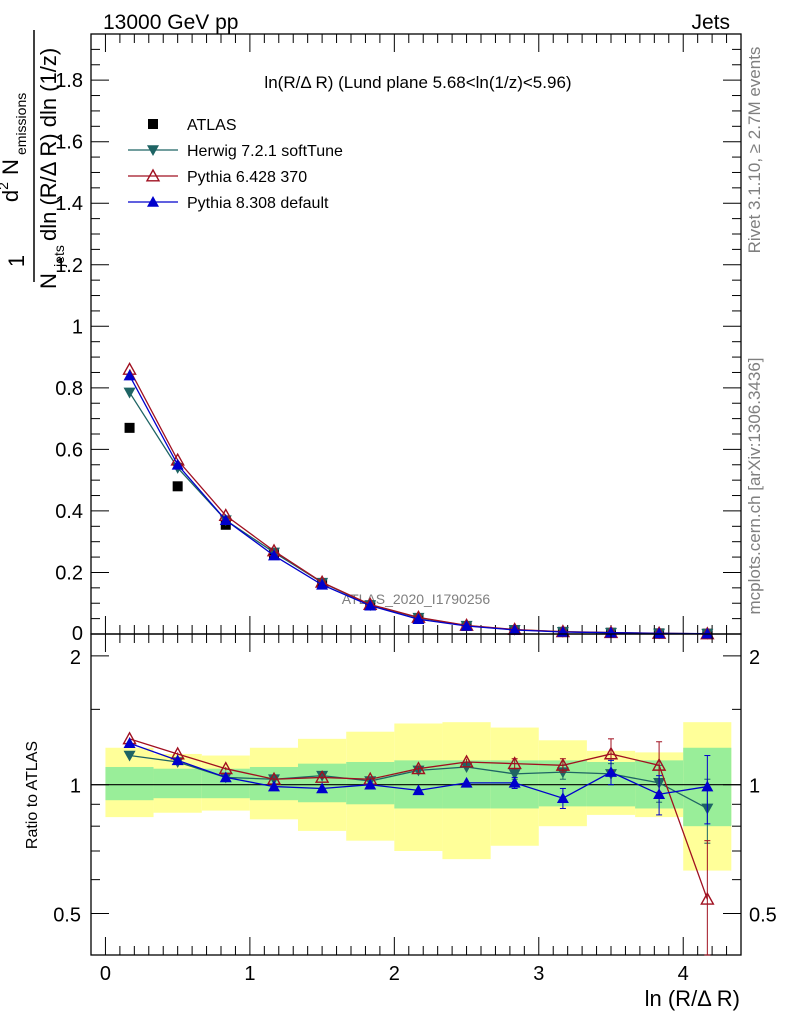 This screenshot has width=786, height=1024. Describe the element at coordinates (265, 151) in the screenshot. I see `legend-label: Herwig 7.2.1 softTune` at that location.